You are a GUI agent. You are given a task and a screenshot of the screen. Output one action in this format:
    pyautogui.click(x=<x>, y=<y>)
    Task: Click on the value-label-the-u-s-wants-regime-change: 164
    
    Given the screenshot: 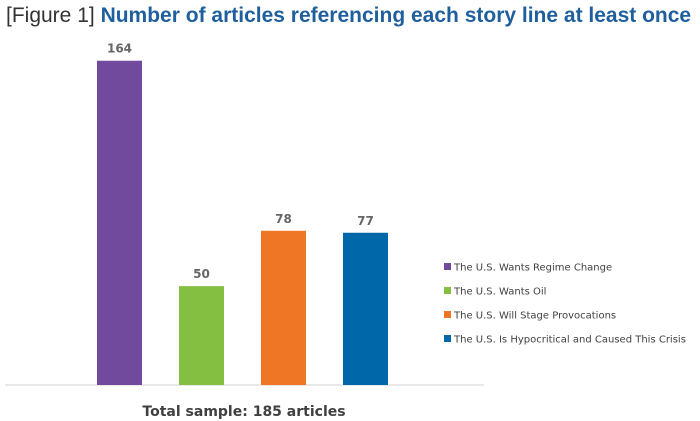 What is the action you would take?
    pyautogui.click(x=119, y=49)
    